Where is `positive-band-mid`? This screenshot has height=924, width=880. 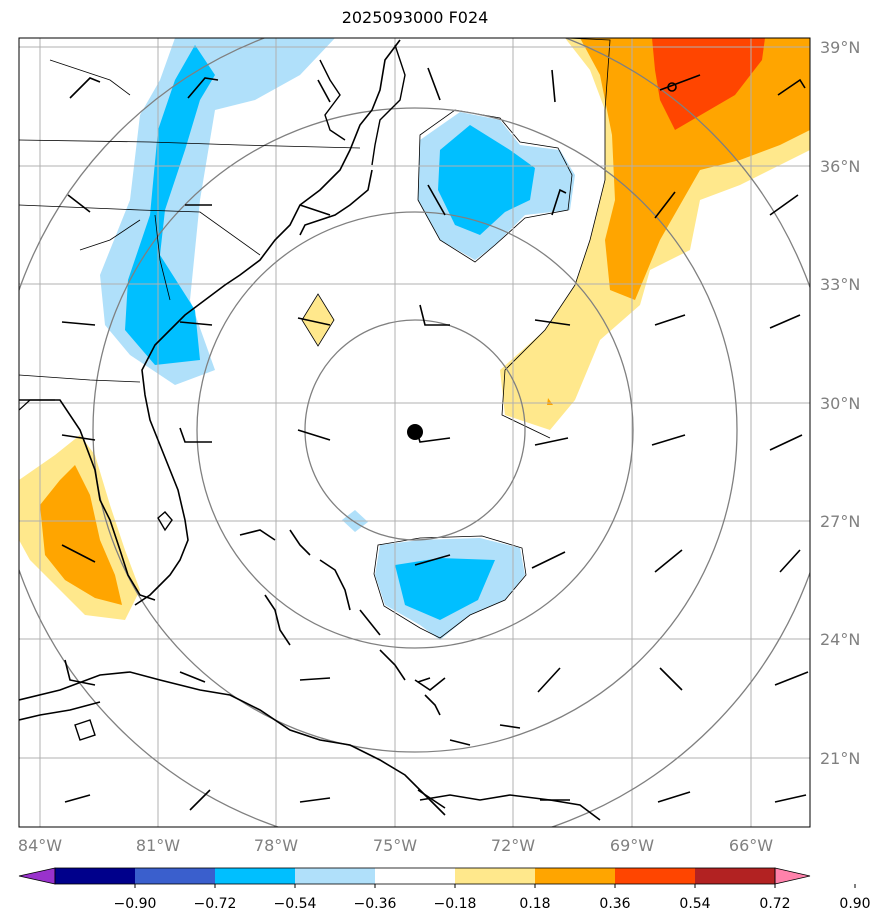 positive-band-mid is located at coordinates (695, 169).